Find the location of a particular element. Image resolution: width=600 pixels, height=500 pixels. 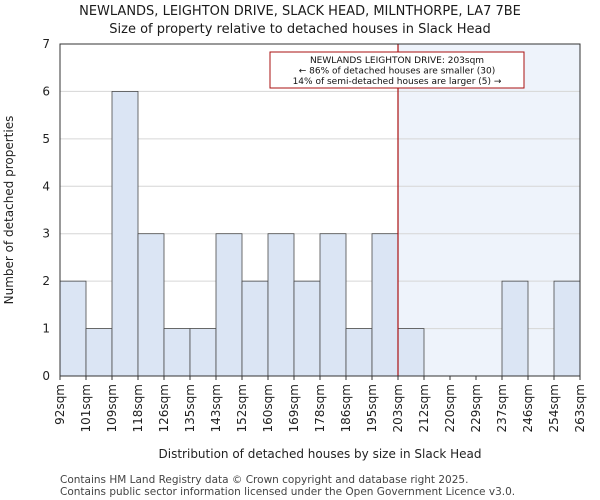

x-tick-label: 195sqm is located at coordinates (372, 408).